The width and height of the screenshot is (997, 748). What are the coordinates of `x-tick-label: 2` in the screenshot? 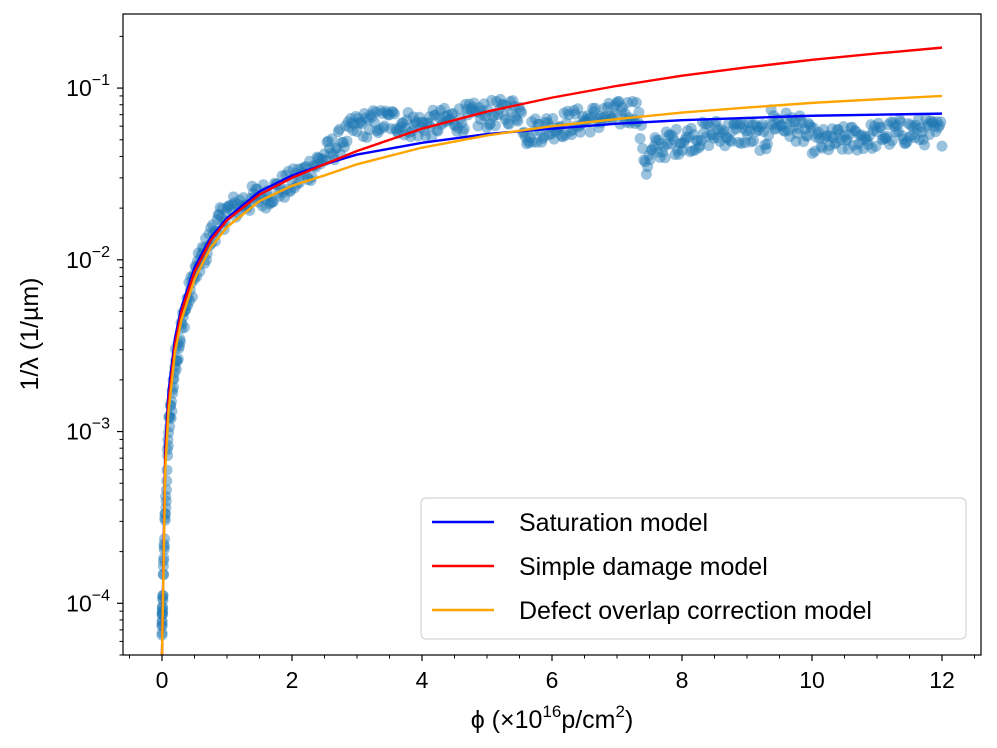 It's located at (292, 680).